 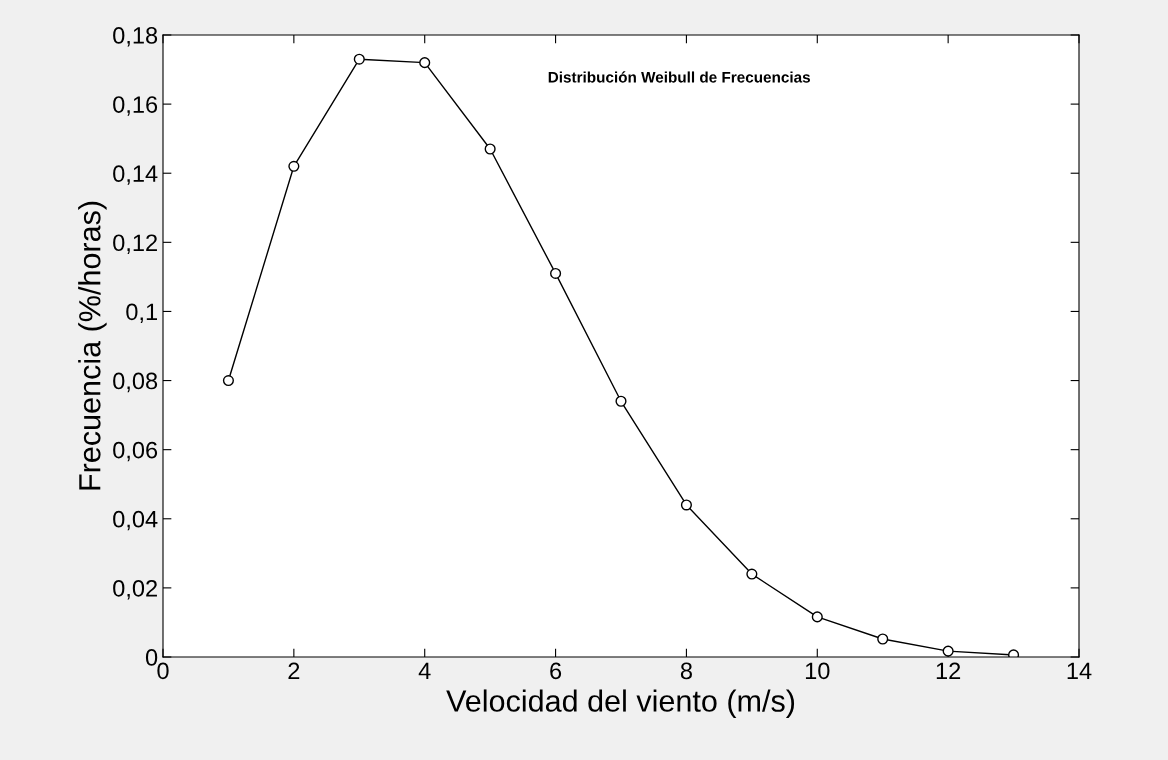 What do you see at coordinates (135, 106) in the screenshot?
I see `y-tick-label: 0,16` at bounding box center [135, 106].